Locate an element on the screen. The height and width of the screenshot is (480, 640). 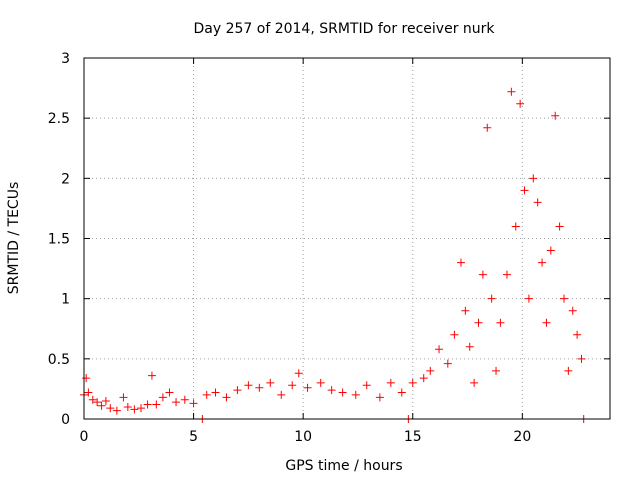
y-axis-title: SRMTID / TECUs is located at coordinates (14, 238).